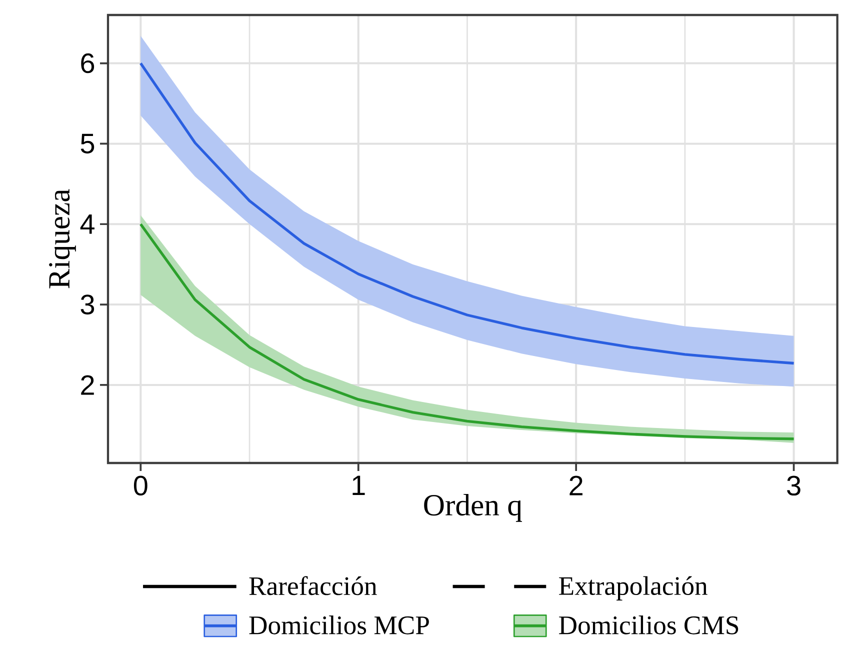 This screenshot has width=844, height=669. I want to click on y-tick-label: 6, so click(87, 63).